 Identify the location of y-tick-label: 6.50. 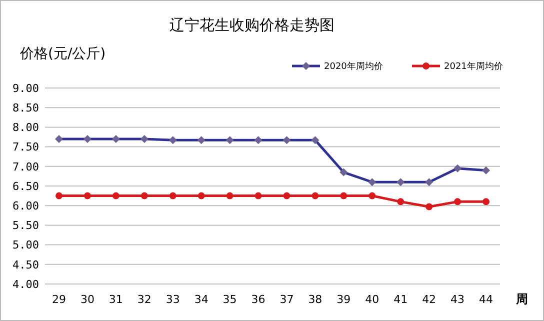
(25, 186).